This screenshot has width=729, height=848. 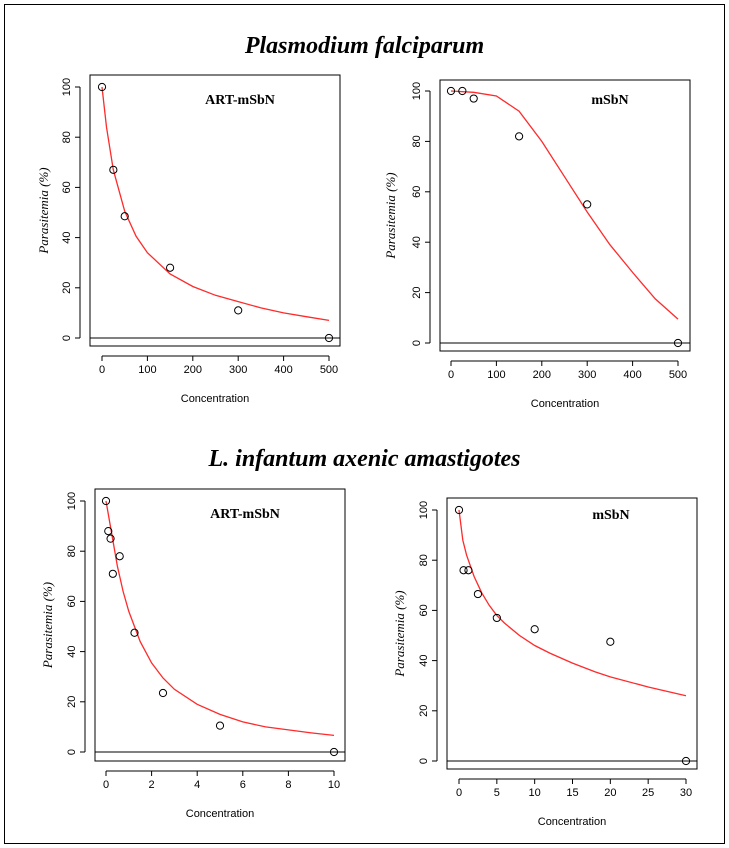 I want to click on x-tick-label: 25, so click(x=648, y=793).